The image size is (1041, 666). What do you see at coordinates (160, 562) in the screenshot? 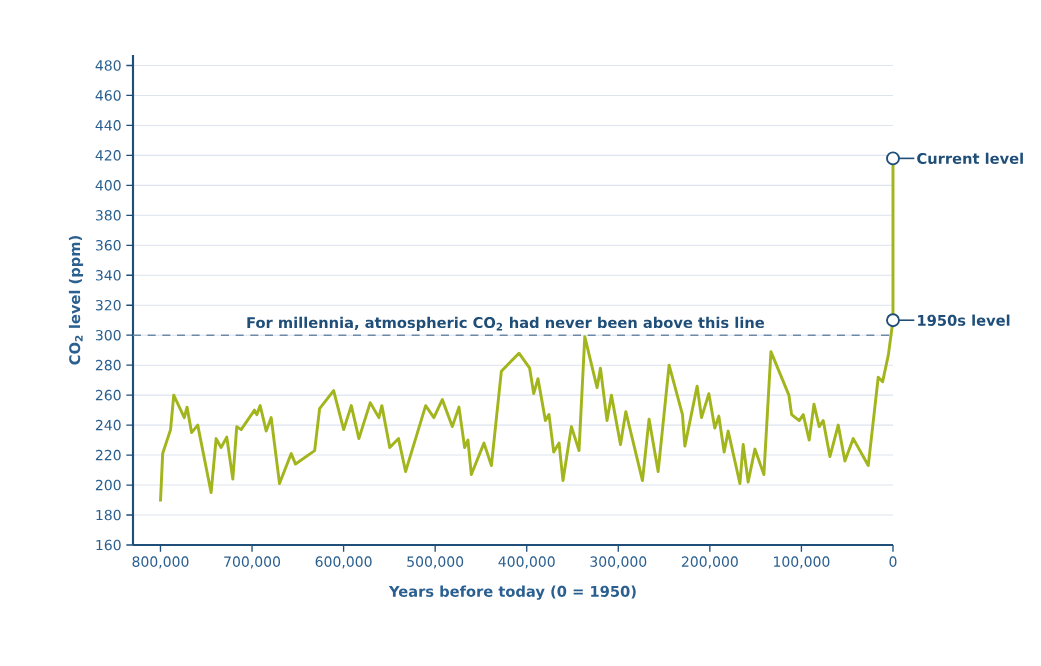
I see `x-tick-label: 800,000` at bounding box center [160, 562].